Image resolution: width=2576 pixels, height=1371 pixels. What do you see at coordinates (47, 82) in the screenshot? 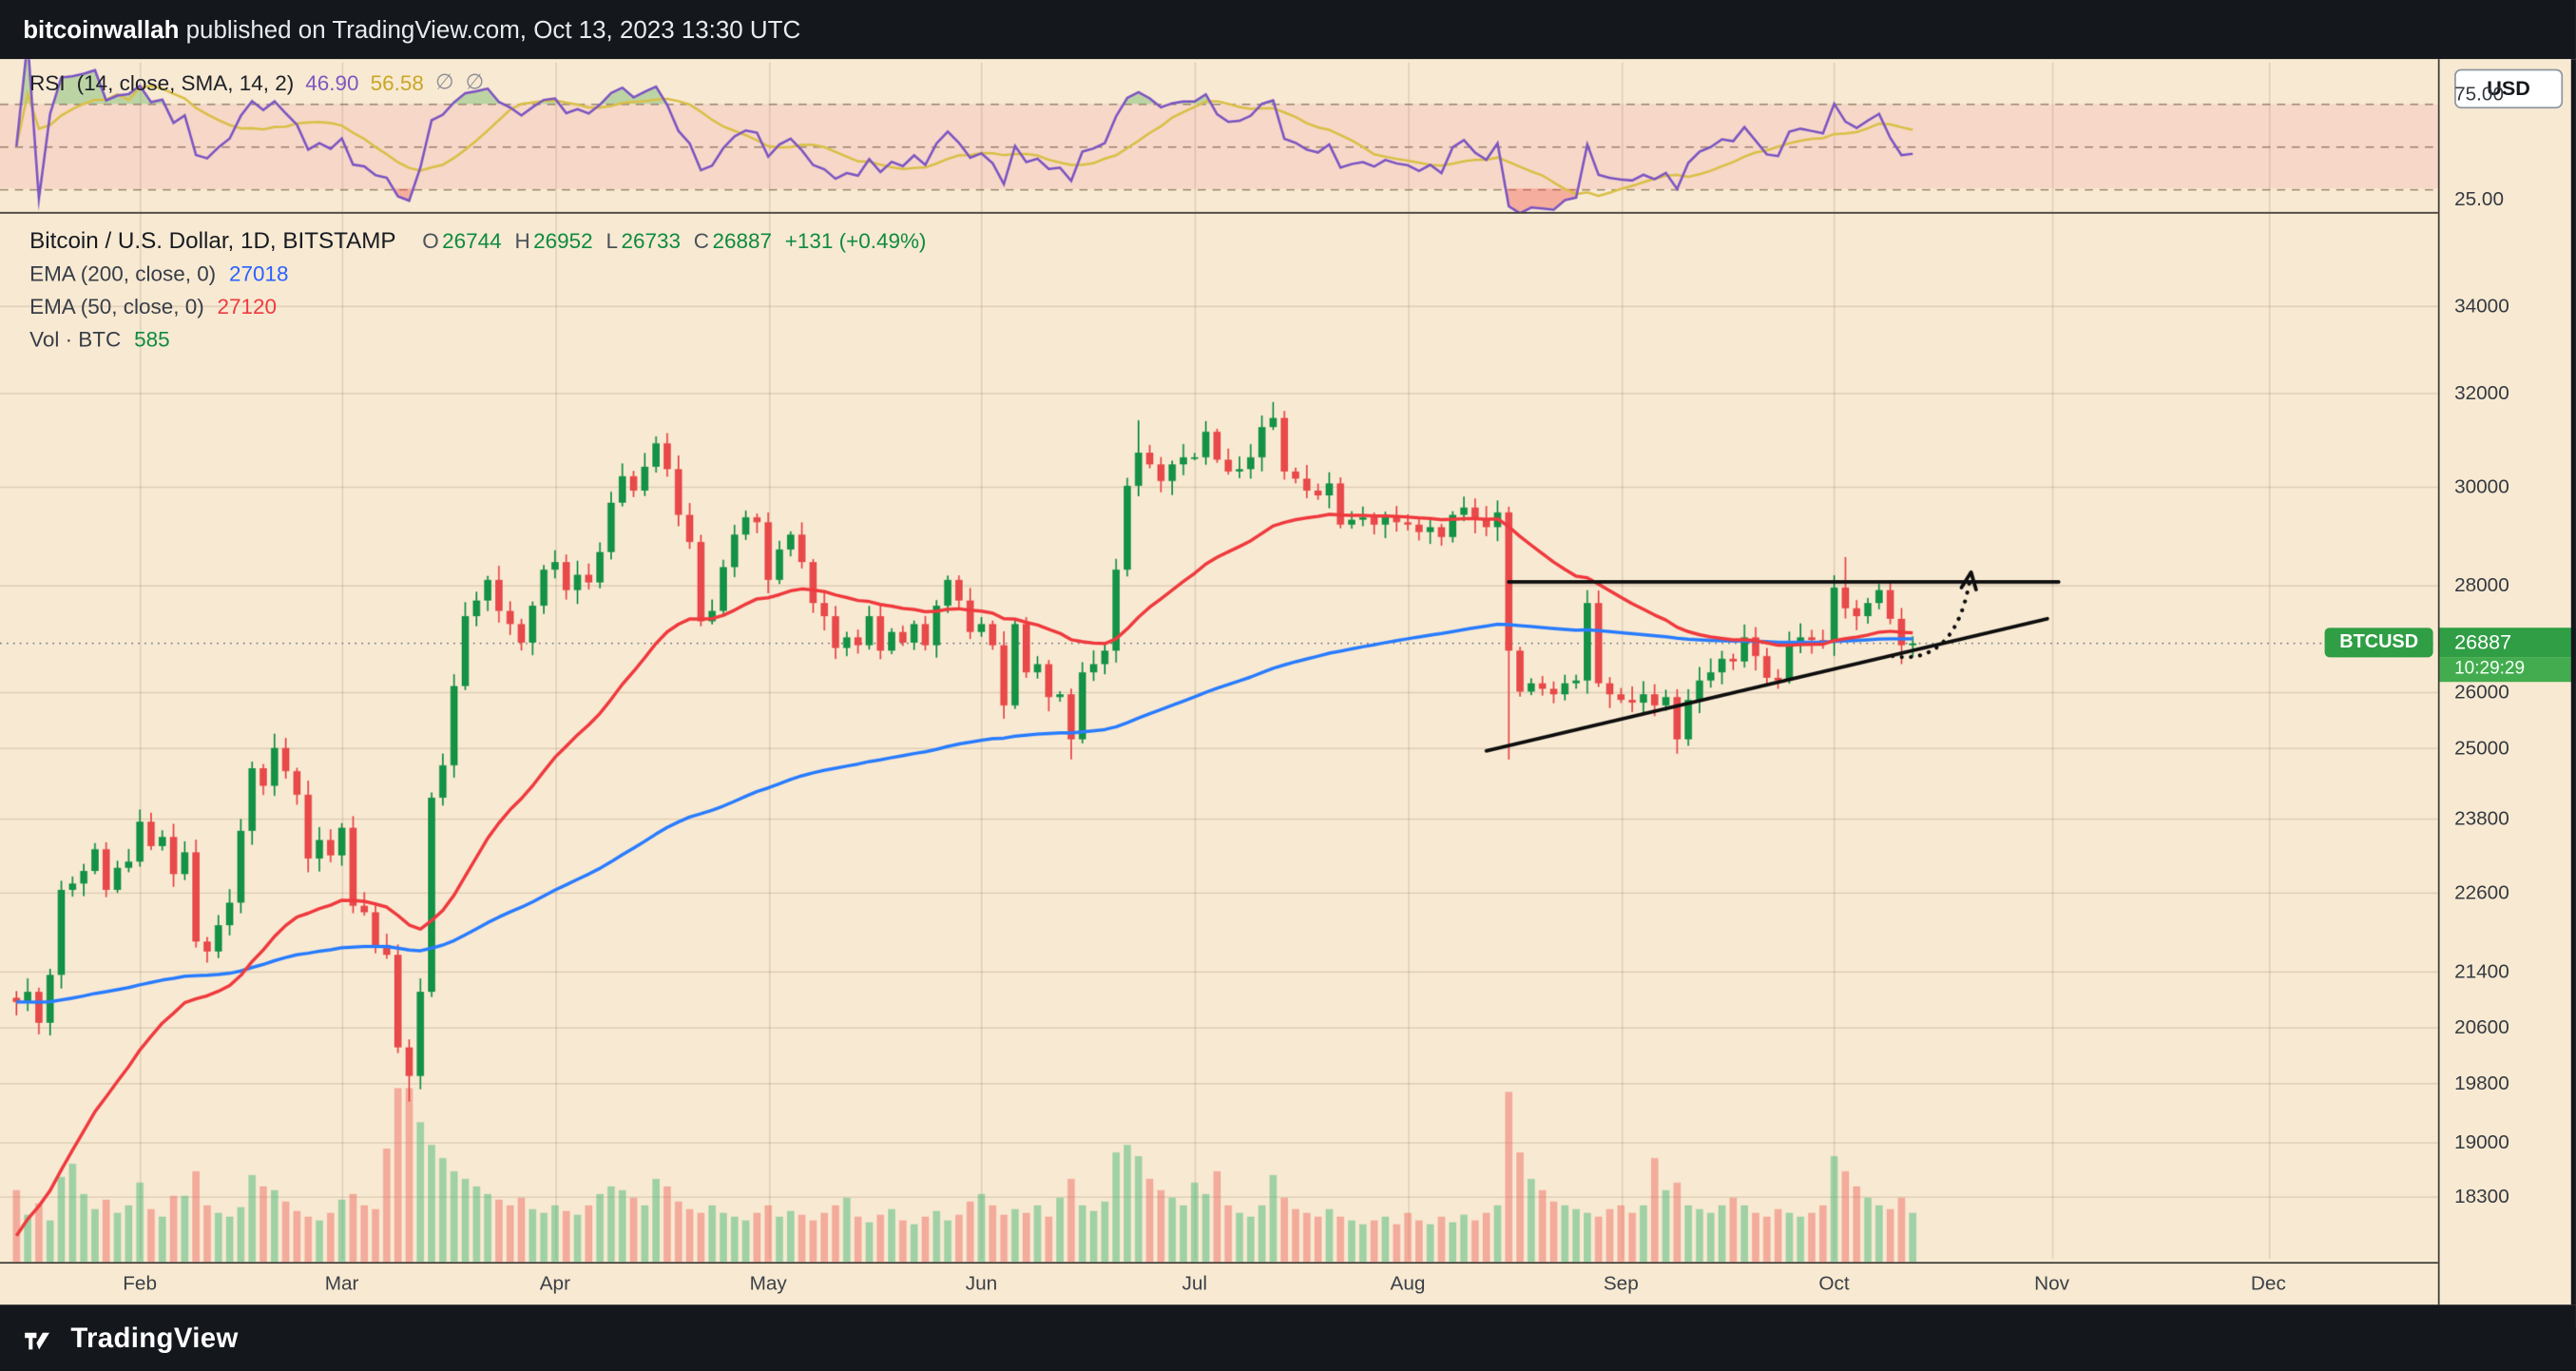
I see `rsi-legend-title: RSI` at bounding box center [47, 82].